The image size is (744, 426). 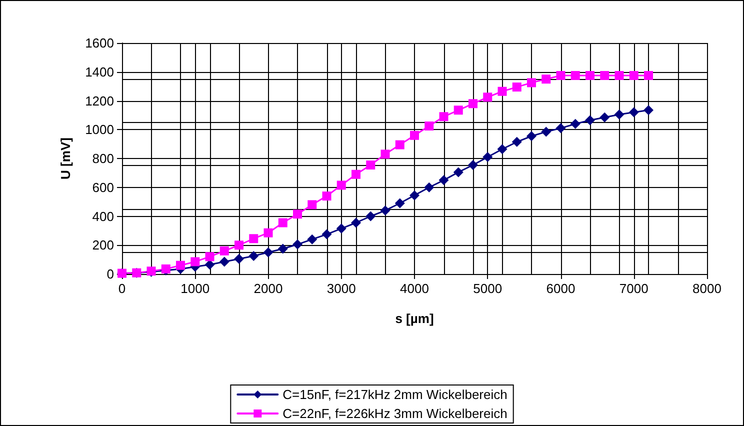 What do you see at coordinates (103, 187) in the screenshot?
I see `y-tick-label: 600` at bounding box center [103, 187].